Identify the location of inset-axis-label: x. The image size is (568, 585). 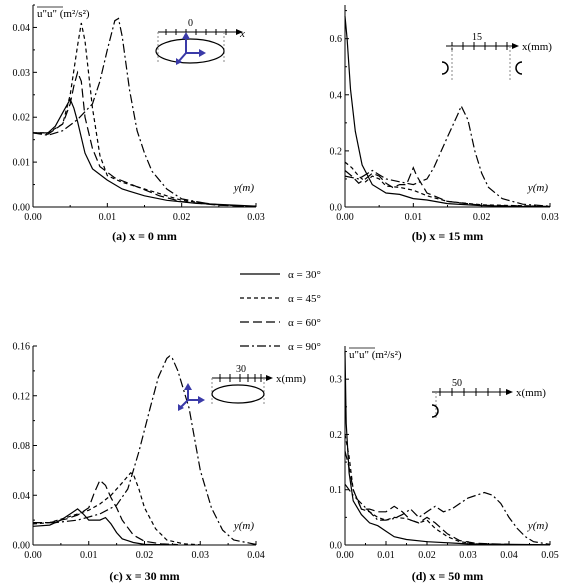
(242, 34).